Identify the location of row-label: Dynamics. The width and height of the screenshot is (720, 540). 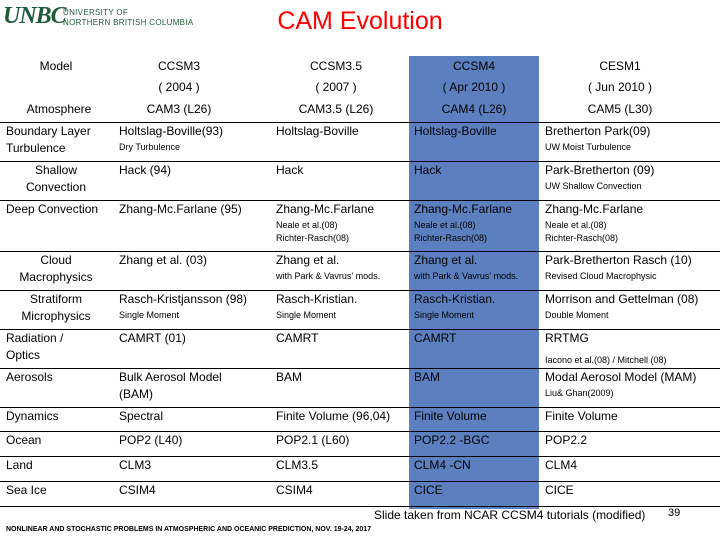
(32, 416).